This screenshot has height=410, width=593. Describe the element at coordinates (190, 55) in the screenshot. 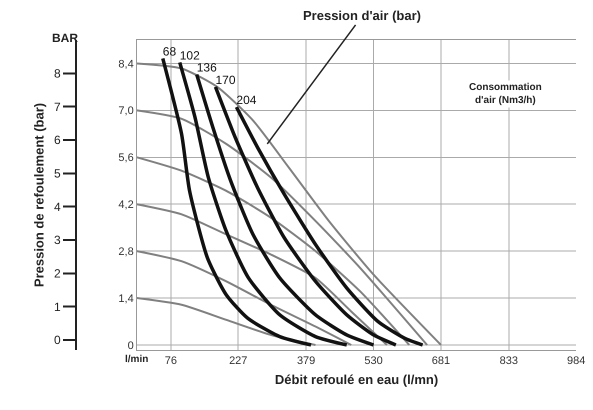

I see `series-label: 102` at that location.